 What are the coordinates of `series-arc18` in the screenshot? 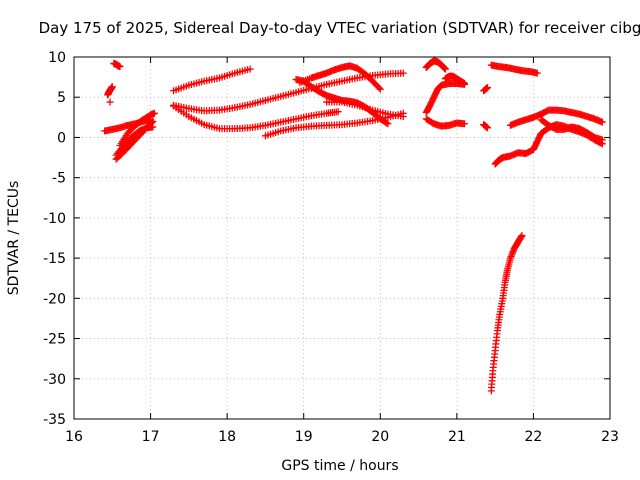 It's located at (445, 122).